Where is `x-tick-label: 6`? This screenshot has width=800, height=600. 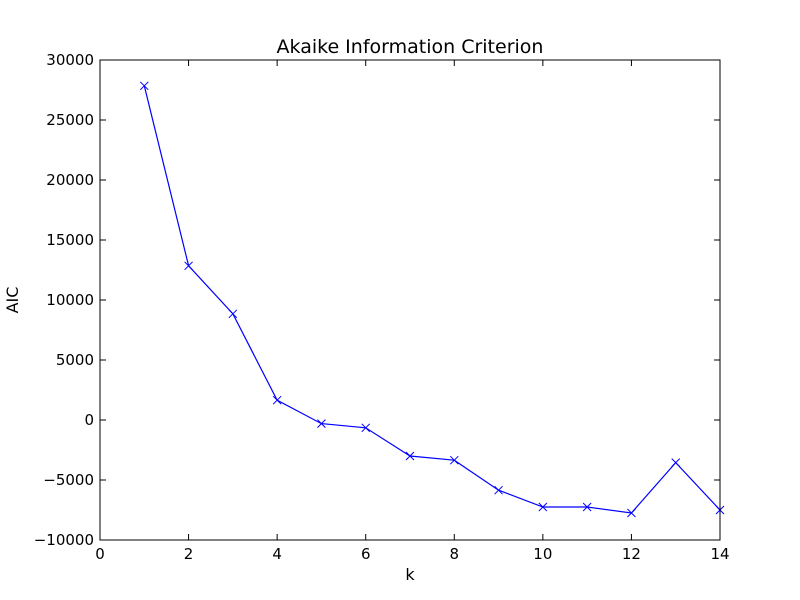
x-tick-label: 6 is located at coordinates (366, 554).